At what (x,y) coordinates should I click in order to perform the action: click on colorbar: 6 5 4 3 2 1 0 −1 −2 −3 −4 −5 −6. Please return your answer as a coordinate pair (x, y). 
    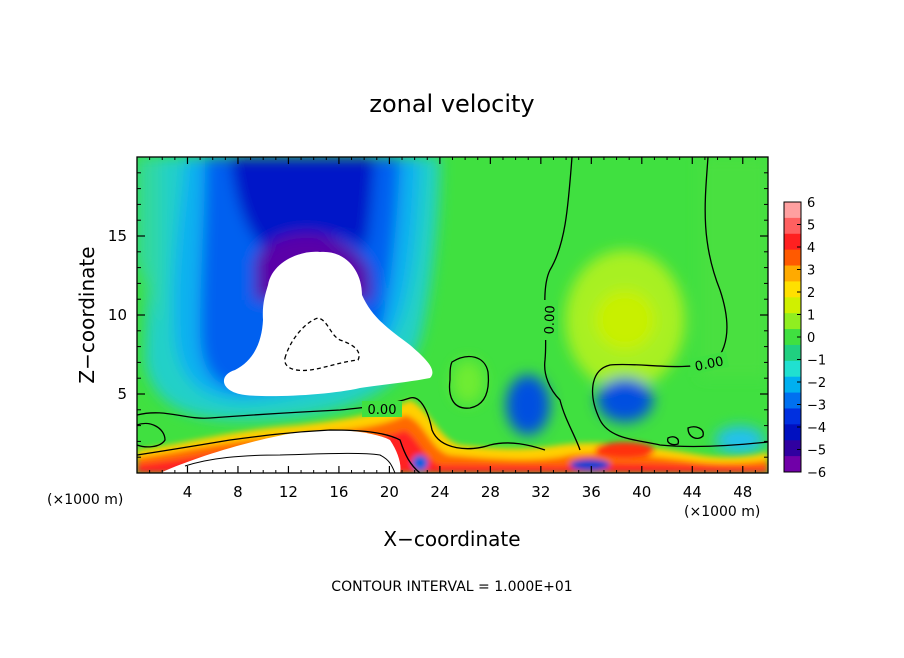
    Looking at the image, I should click on (804, 338).